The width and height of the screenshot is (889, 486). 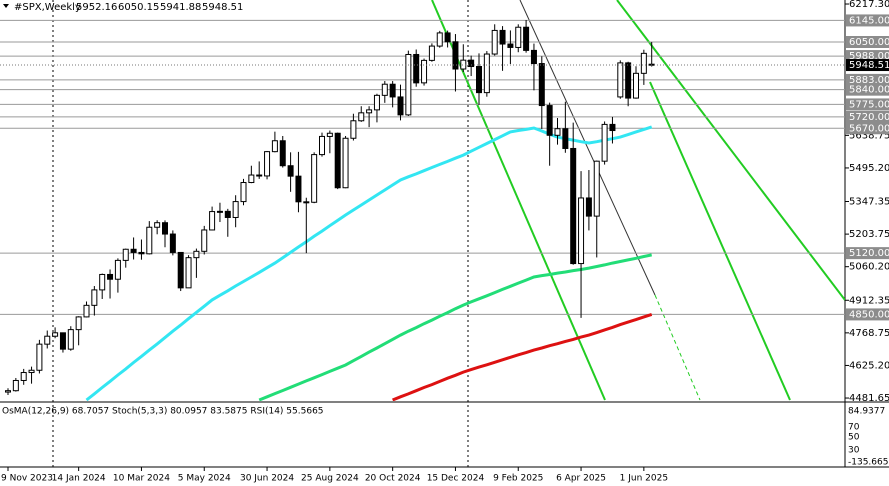 What do you see at coordinates (79, 479) in the screenshot?
I see `x-tick-label: 14 Jan 2024` at bounding box center [79, 479].